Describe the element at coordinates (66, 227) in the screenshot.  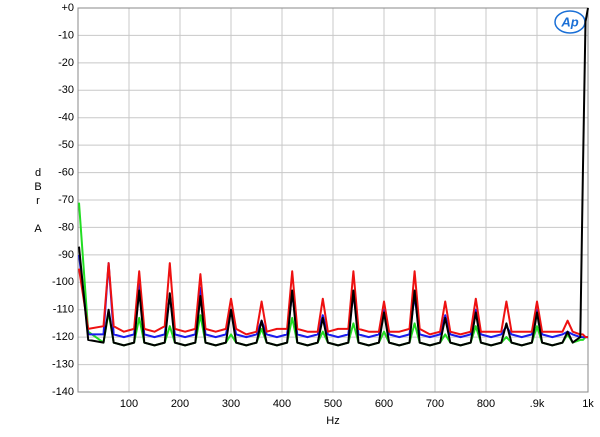
I see `y-tick-label: -80` at that location.